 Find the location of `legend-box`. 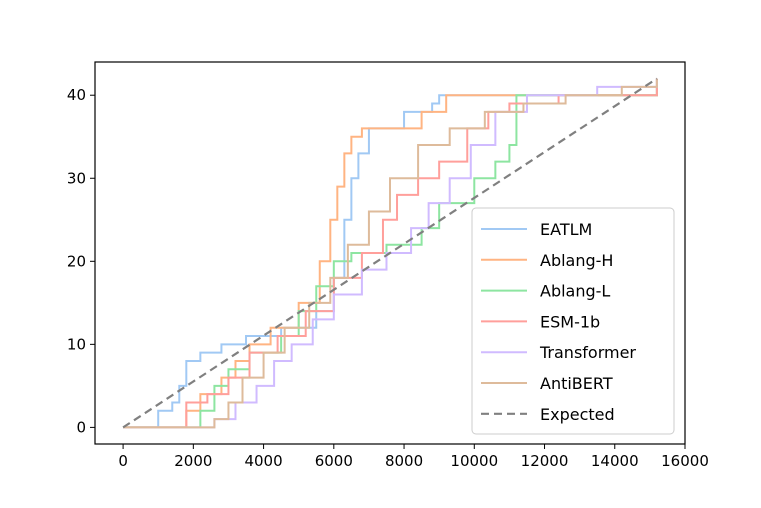

legend-box is located at coordinates (573, 321).